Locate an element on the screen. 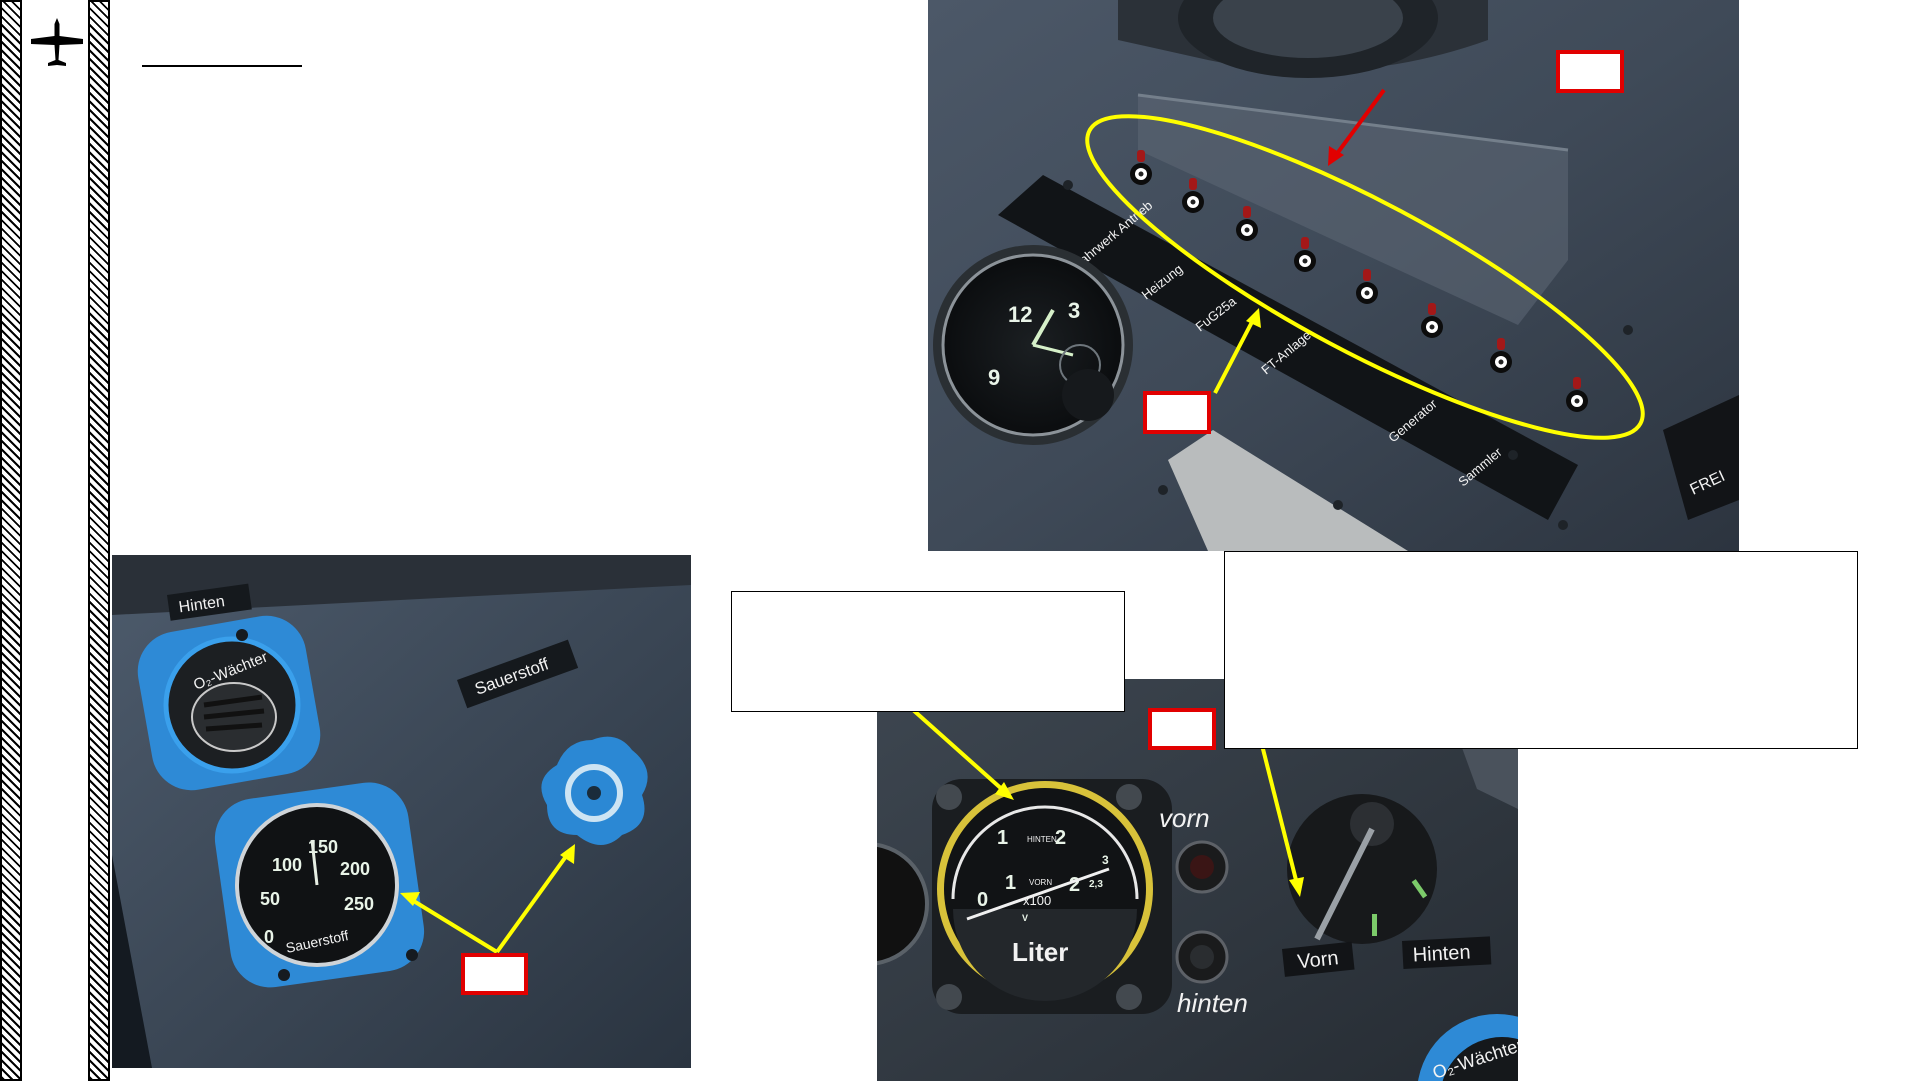 This screenshot has height=1081, width=1921. switch-highlight-ellipse is located at coordinates (1365, 277).